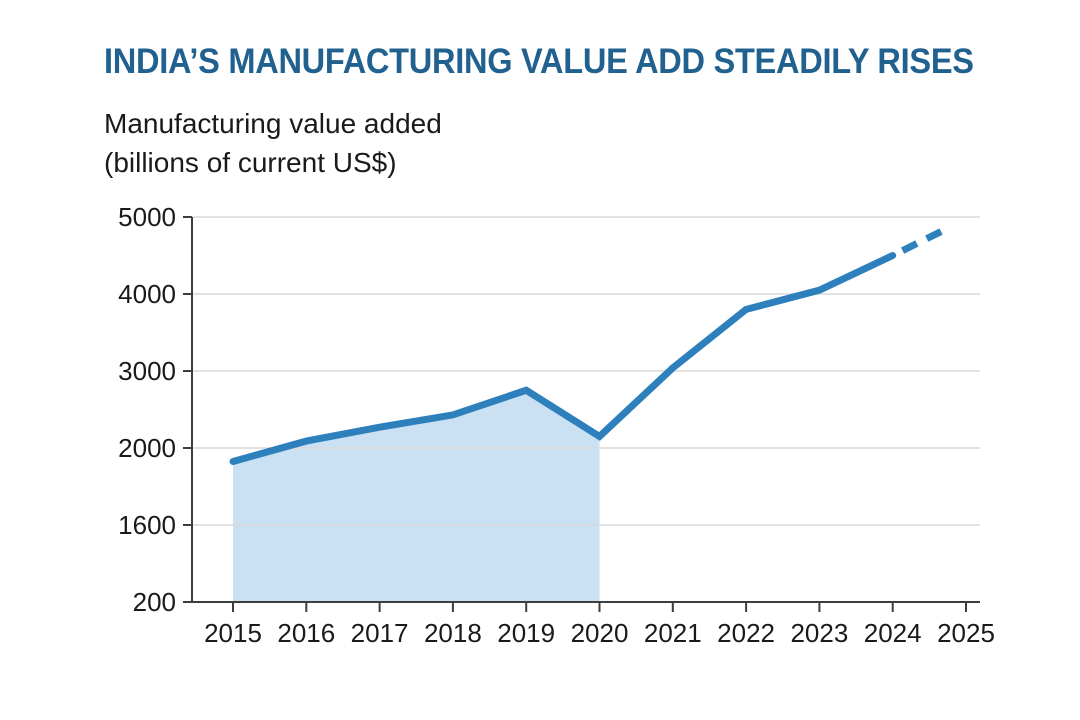 Image resolution: width=1080 pixels, height=720 pixels. Describe the element at coordinates (147, 448) in the screenshot. I see `y-axis-tick-label: 2000` at that location.